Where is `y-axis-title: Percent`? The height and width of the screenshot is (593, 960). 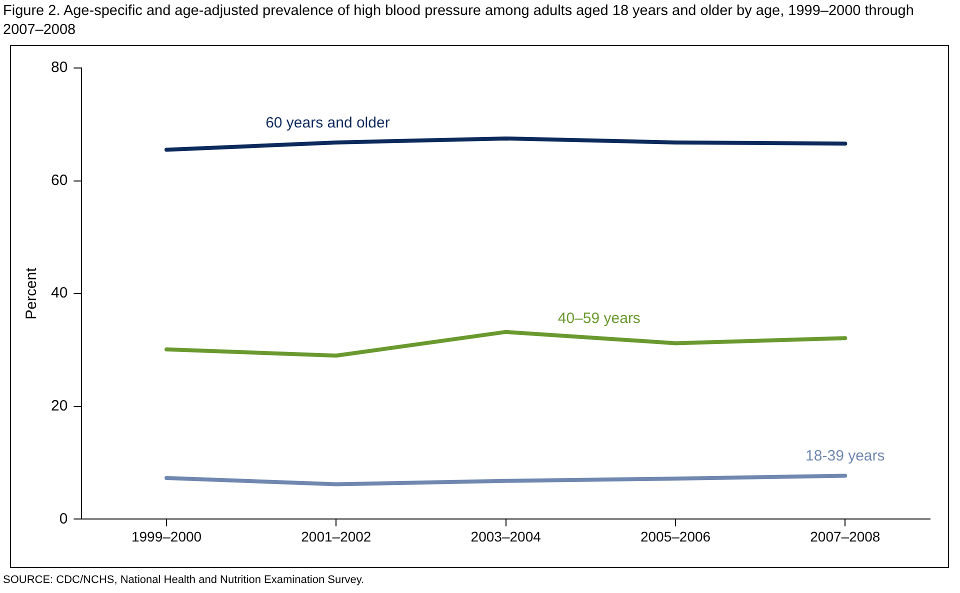
y-axis-title: Percent is located at coordinates (31, 293).